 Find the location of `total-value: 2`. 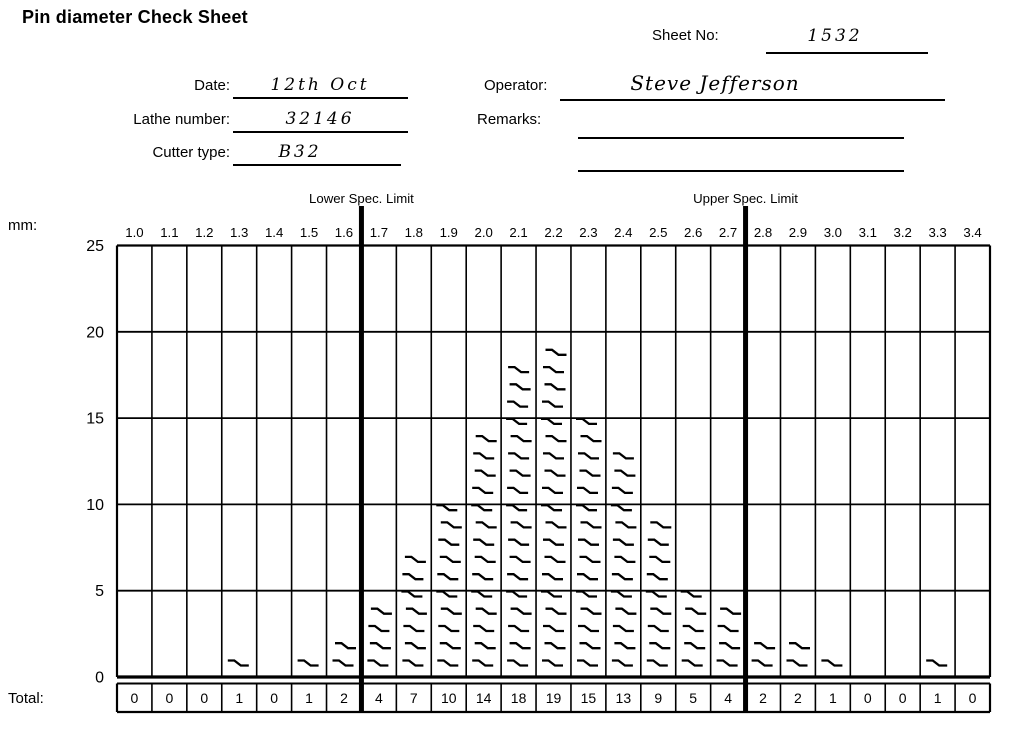

total-value: 2 is located at coordinates (763, 698).